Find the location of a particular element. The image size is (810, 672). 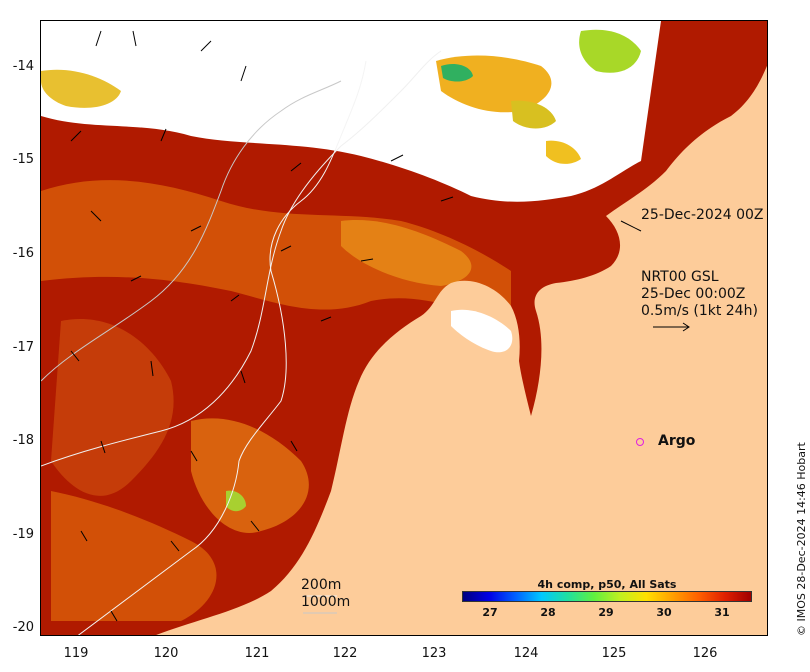

colorbar-tick-label: 29 is located at coordinates (606, 612).